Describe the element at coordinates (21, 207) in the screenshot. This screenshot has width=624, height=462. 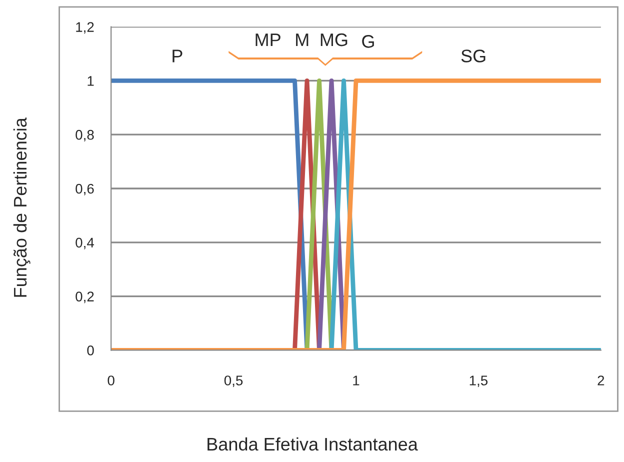
I see `y-axis-title: Função de Pertinencia` at that location.